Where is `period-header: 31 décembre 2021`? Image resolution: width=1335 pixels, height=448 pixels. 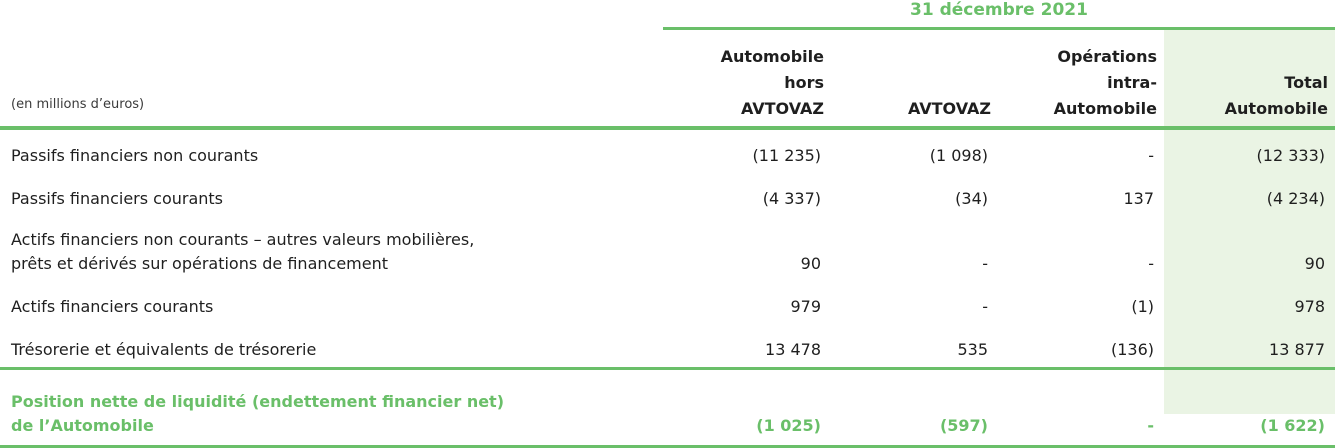 period-header: 31 décembre 2021 is located at coordinates (999, 10).